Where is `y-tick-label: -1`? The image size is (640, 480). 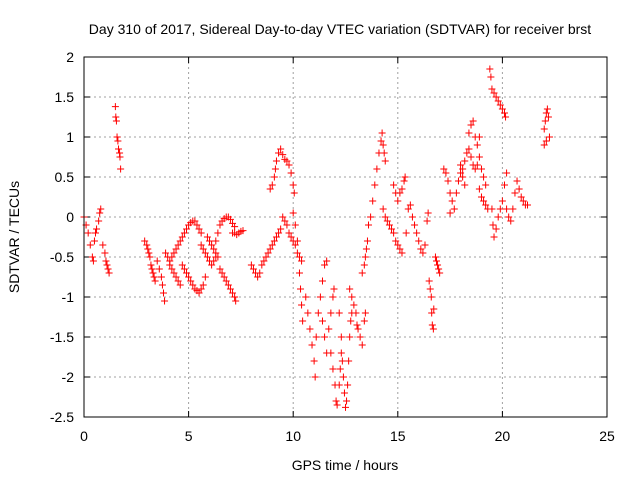
y-tick-label: -1 is located at coordinates (68, 297).